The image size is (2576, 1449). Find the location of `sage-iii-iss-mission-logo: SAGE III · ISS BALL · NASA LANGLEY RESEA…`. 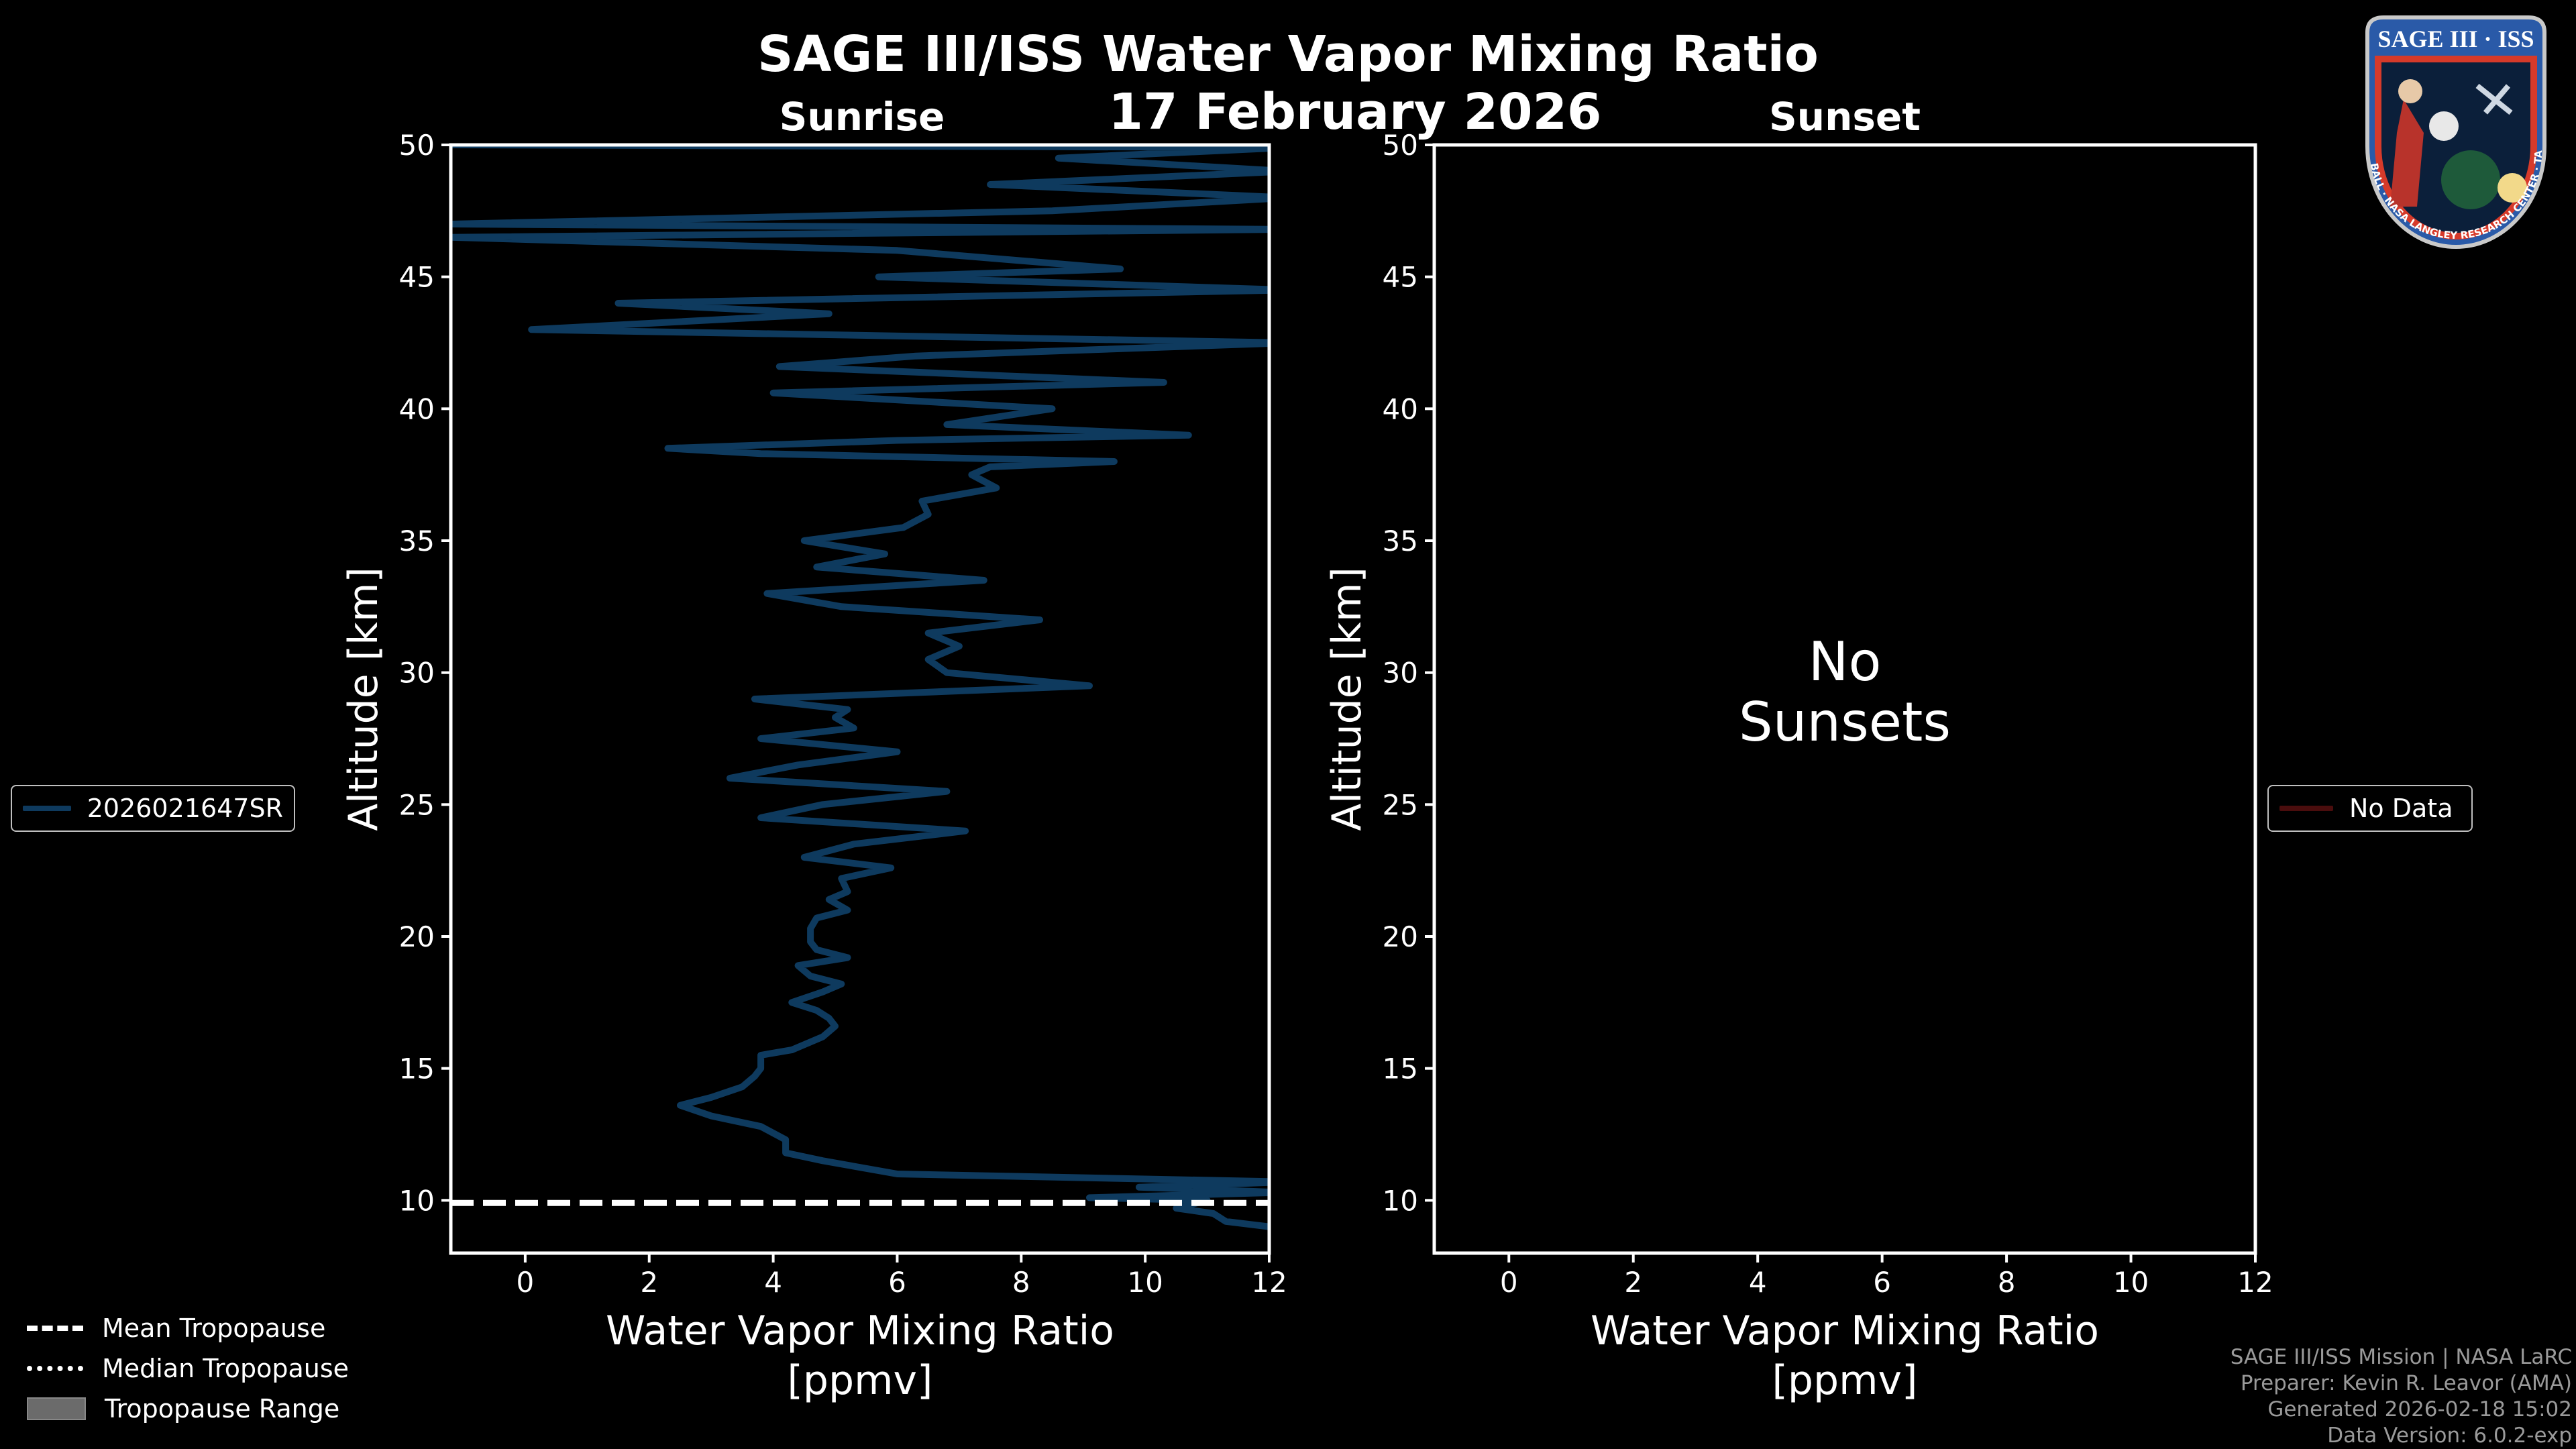

sage-iii-iss-mission-logo: SAGE III · ISS BALL · NASA LANGLEY RESEA… is located at coordinates (2444, 130).